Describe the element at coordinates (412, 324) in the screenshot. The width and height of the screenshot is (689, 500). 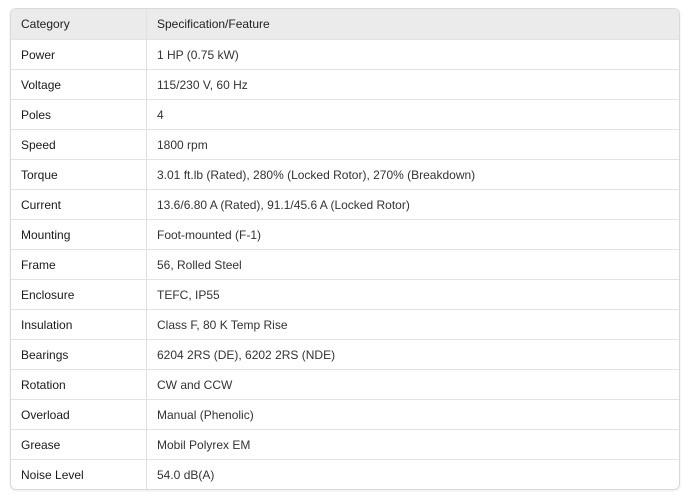
I see `specification-cell: Class F, 80 K Temp Rise` at that location.